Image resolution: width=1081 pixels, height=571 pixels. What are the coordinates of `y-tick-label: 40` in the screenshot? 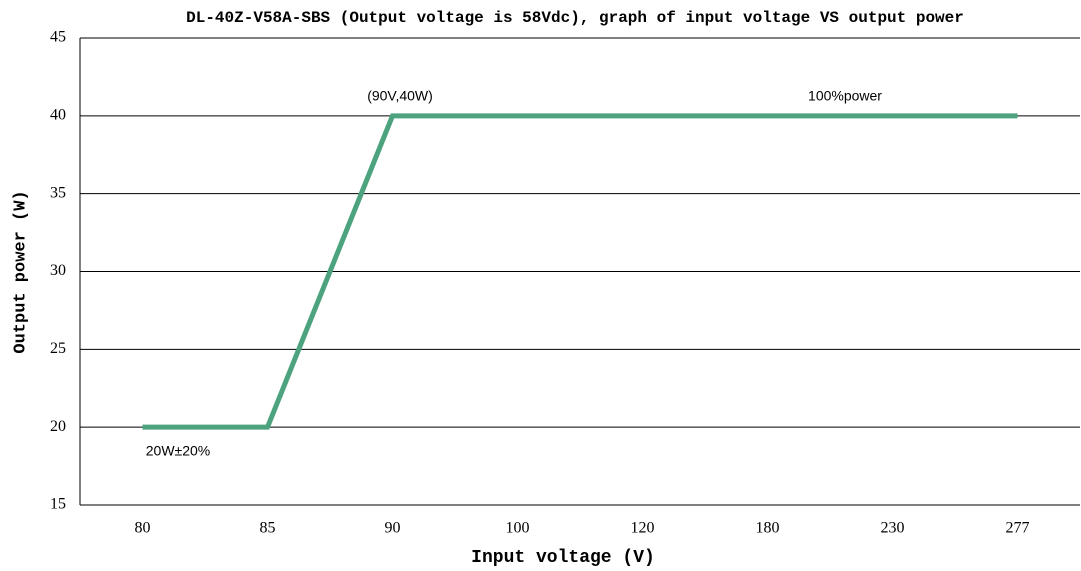 It's located at (58, 115).